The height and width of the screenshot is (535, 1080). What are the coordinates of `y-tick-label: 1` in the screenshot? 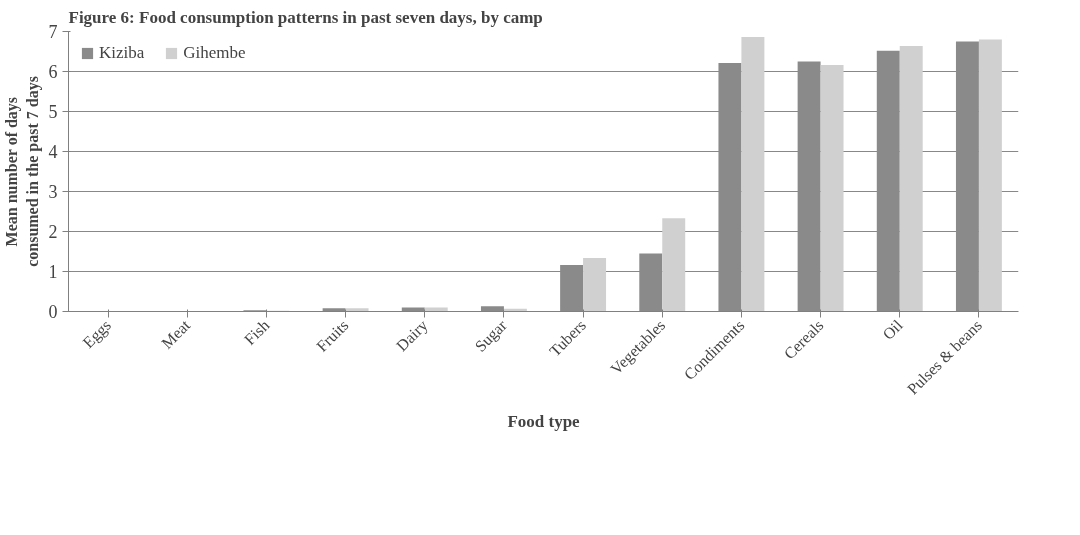 It's located at (53, 272).